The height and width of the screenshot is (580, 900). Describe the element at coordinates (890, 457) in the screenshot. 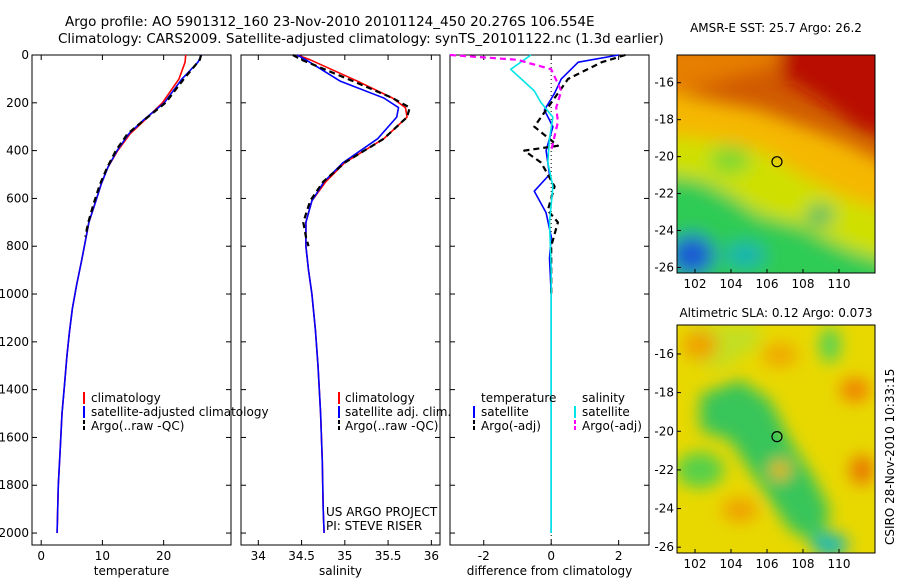

I see `timestamp-label: CSIRO 28-Nov-2010 10:33:15` at that location.